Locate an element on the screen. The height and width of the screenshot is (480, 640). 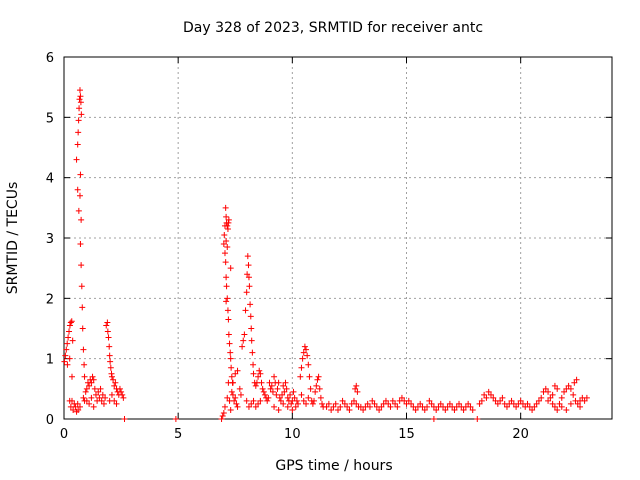
y-tick-label: 6 is located at coordinates (50, 58).